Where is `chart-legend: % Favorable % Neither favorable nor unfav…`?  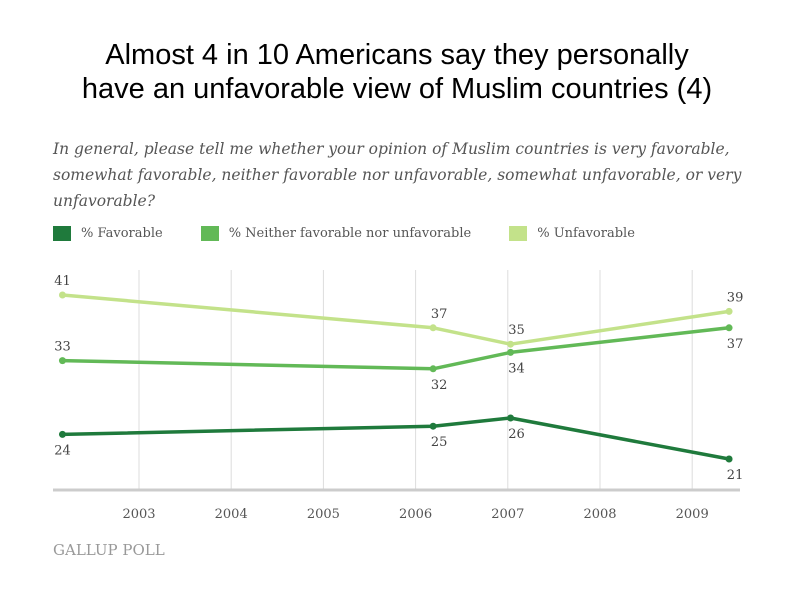
chart-legend: % Favorable % Neither favorable nor unfav… is located at coordinates (363, 233).